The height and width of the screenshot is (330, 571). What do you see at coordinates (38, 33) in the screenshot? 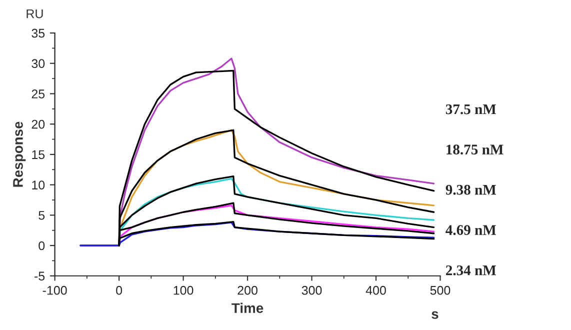
I see `y-tick-label: 35` at bounding box center [38, 33].